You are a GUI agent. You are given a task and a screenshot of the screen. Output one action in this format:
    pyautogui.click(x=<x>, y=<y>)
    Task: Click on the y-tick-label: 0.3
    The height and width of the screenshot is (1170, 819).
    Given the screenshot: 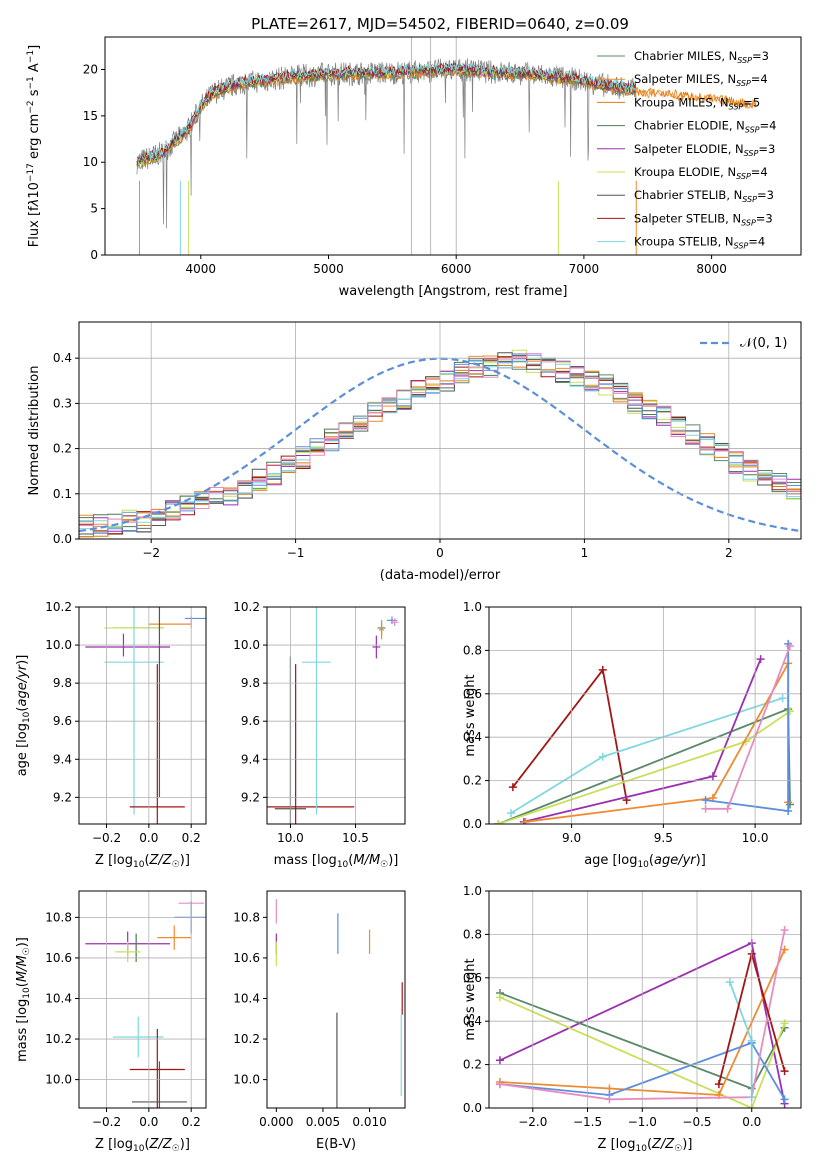 What is the action you would take?
    pyautogui.click(x=62, y=403)
    